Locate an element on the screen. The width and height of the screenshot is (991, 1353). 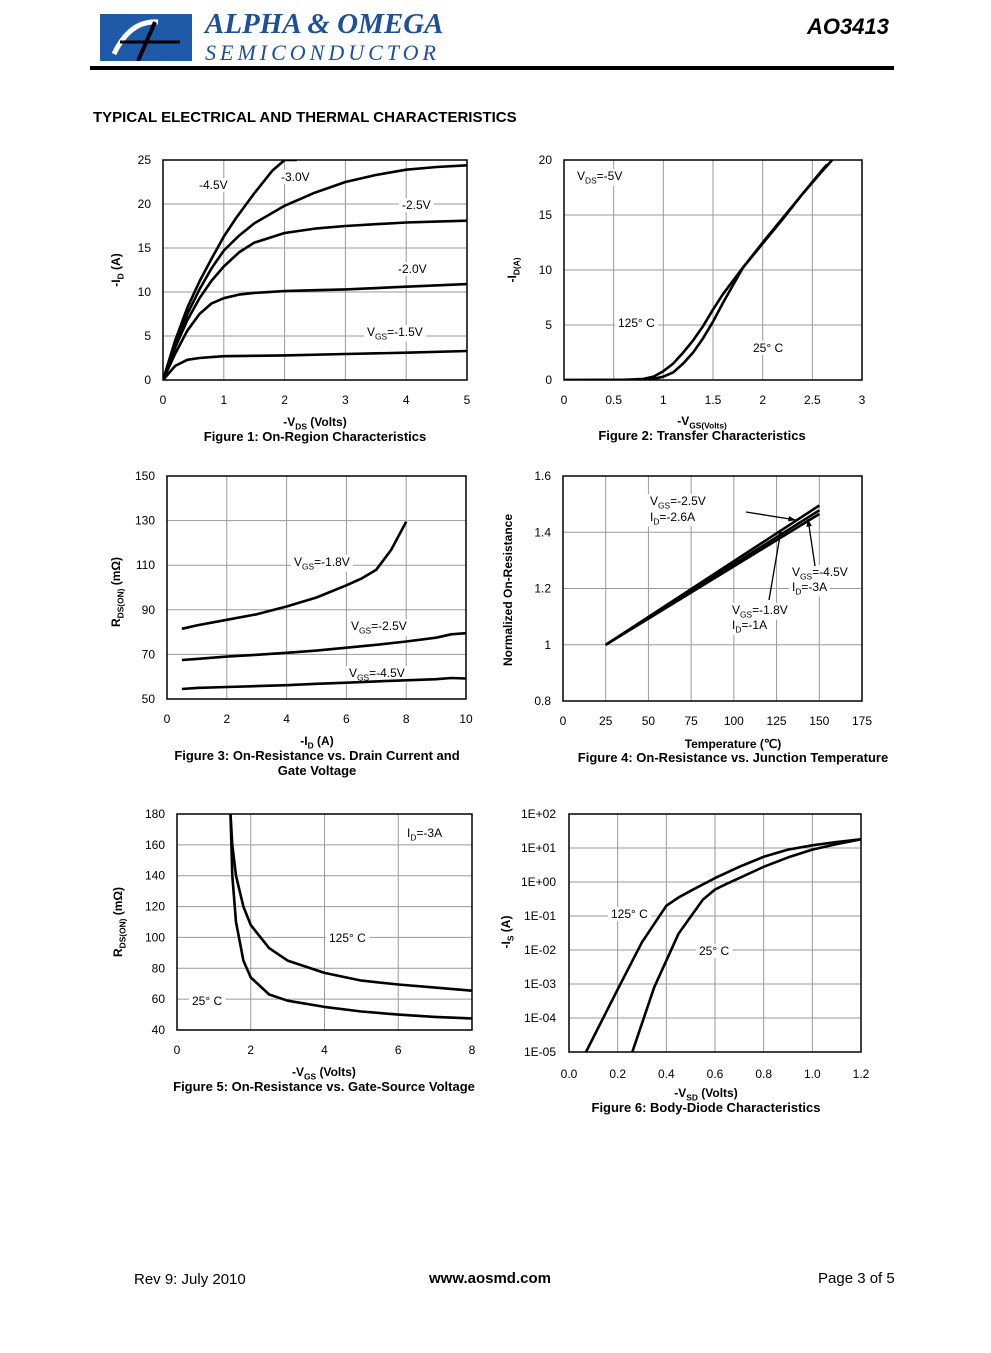
part-number: AO3413 is located at coordinates (848, 26).